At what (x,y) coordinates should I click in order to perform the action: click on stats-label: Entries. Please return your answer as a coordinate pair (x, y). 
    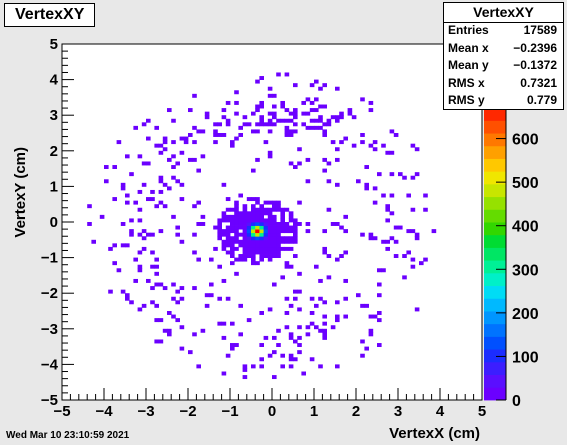
    Looking at the image, I should click on (468, 30).